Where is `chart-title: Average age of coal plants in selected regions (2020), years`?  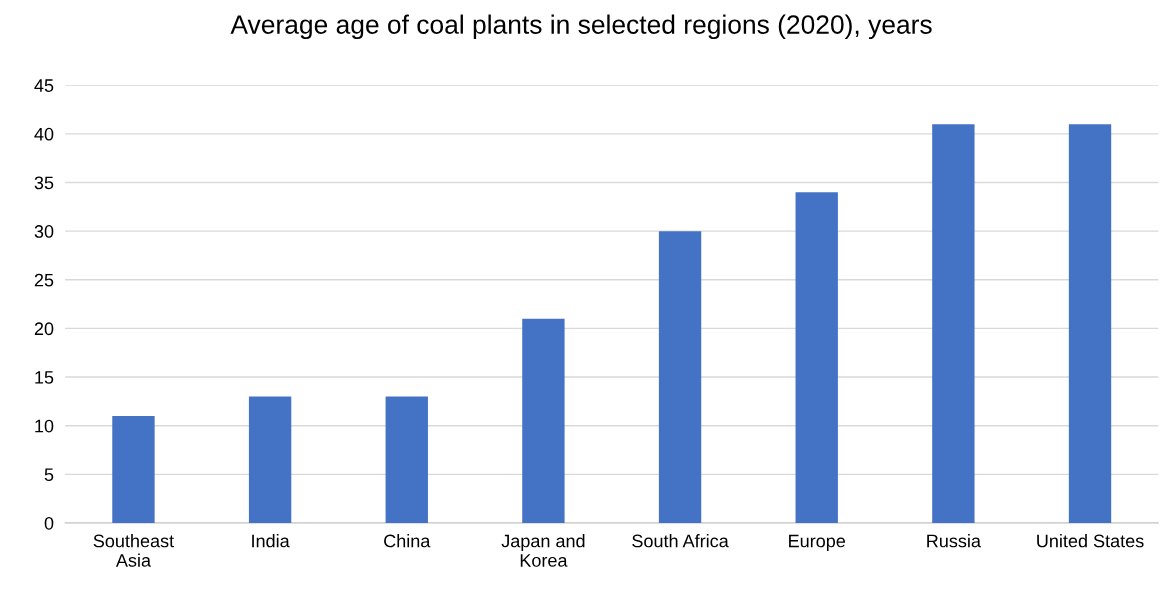 chart-title: Average age of coal plants in selected regions (2020), years is located at coordinates (581, 27).